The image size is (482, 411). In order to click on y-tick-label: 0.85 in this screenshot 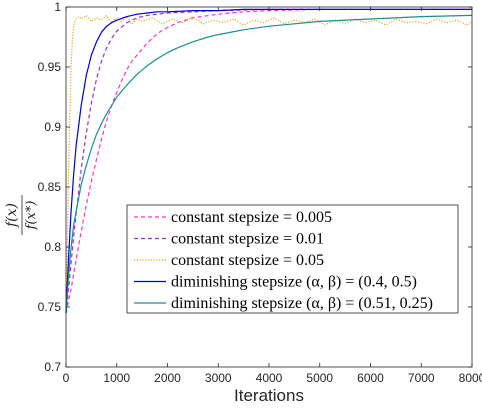, I will do `click(50, 187)`.